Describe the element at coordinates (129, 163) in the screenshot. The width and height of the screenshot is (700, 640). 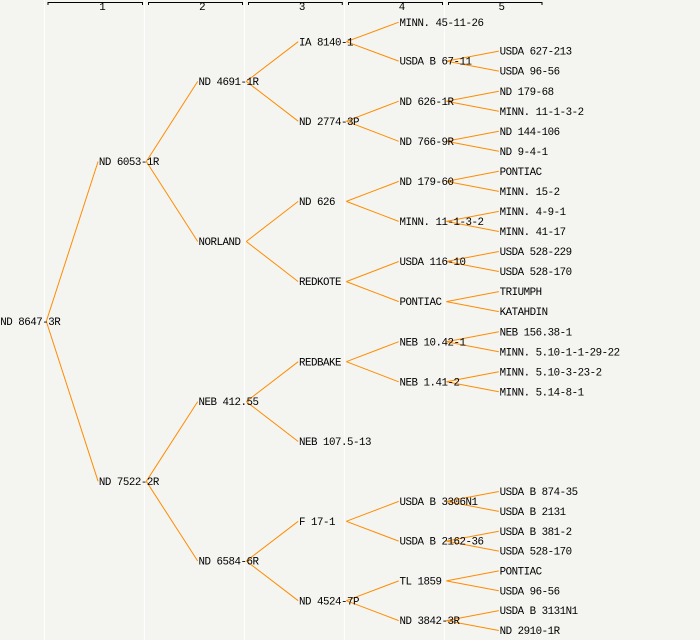
I see `svg-text: ND 6053-1R` at that location.